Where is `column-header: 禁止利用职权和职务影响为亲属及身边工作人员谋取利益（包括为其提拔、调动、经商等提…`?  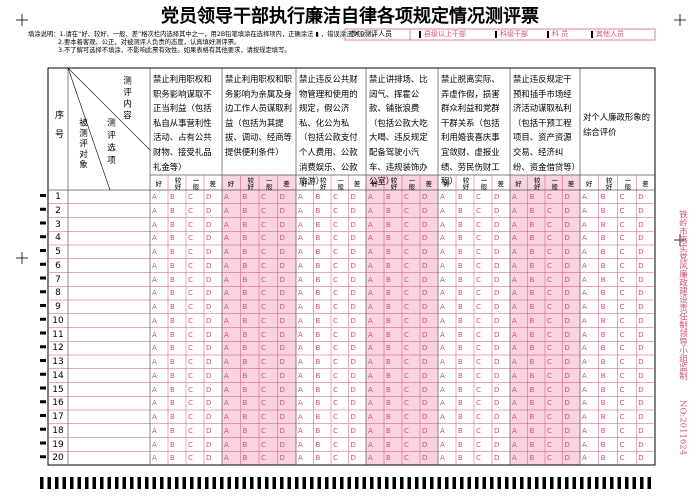 column-header: 禁止利用职权和职务影响为亲属及身边工作人员谋取利益（包括为其提拔、调动、经商等提… is located at coordinates (258, 115).